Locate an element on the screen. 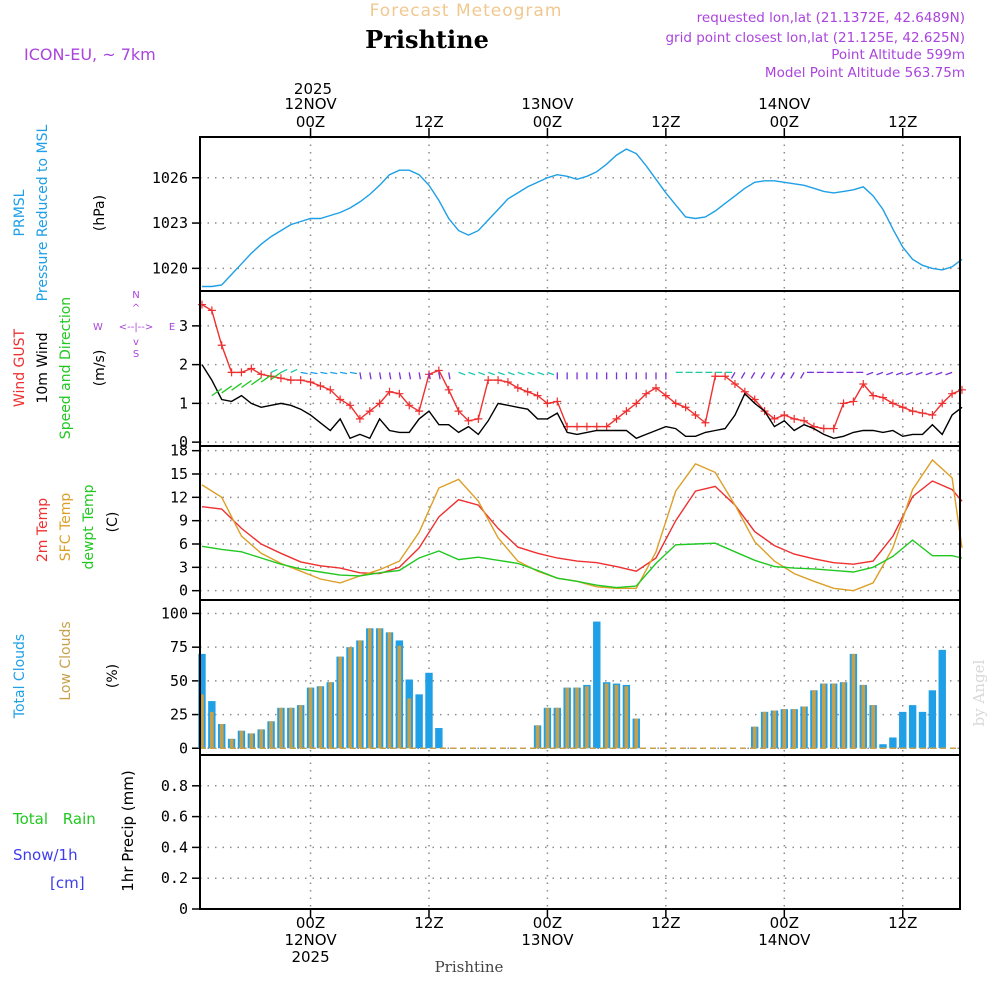 The width and height of the screenshot is (1000, 1000). time-label-top: 00Z is located at coordinates (310, 122).